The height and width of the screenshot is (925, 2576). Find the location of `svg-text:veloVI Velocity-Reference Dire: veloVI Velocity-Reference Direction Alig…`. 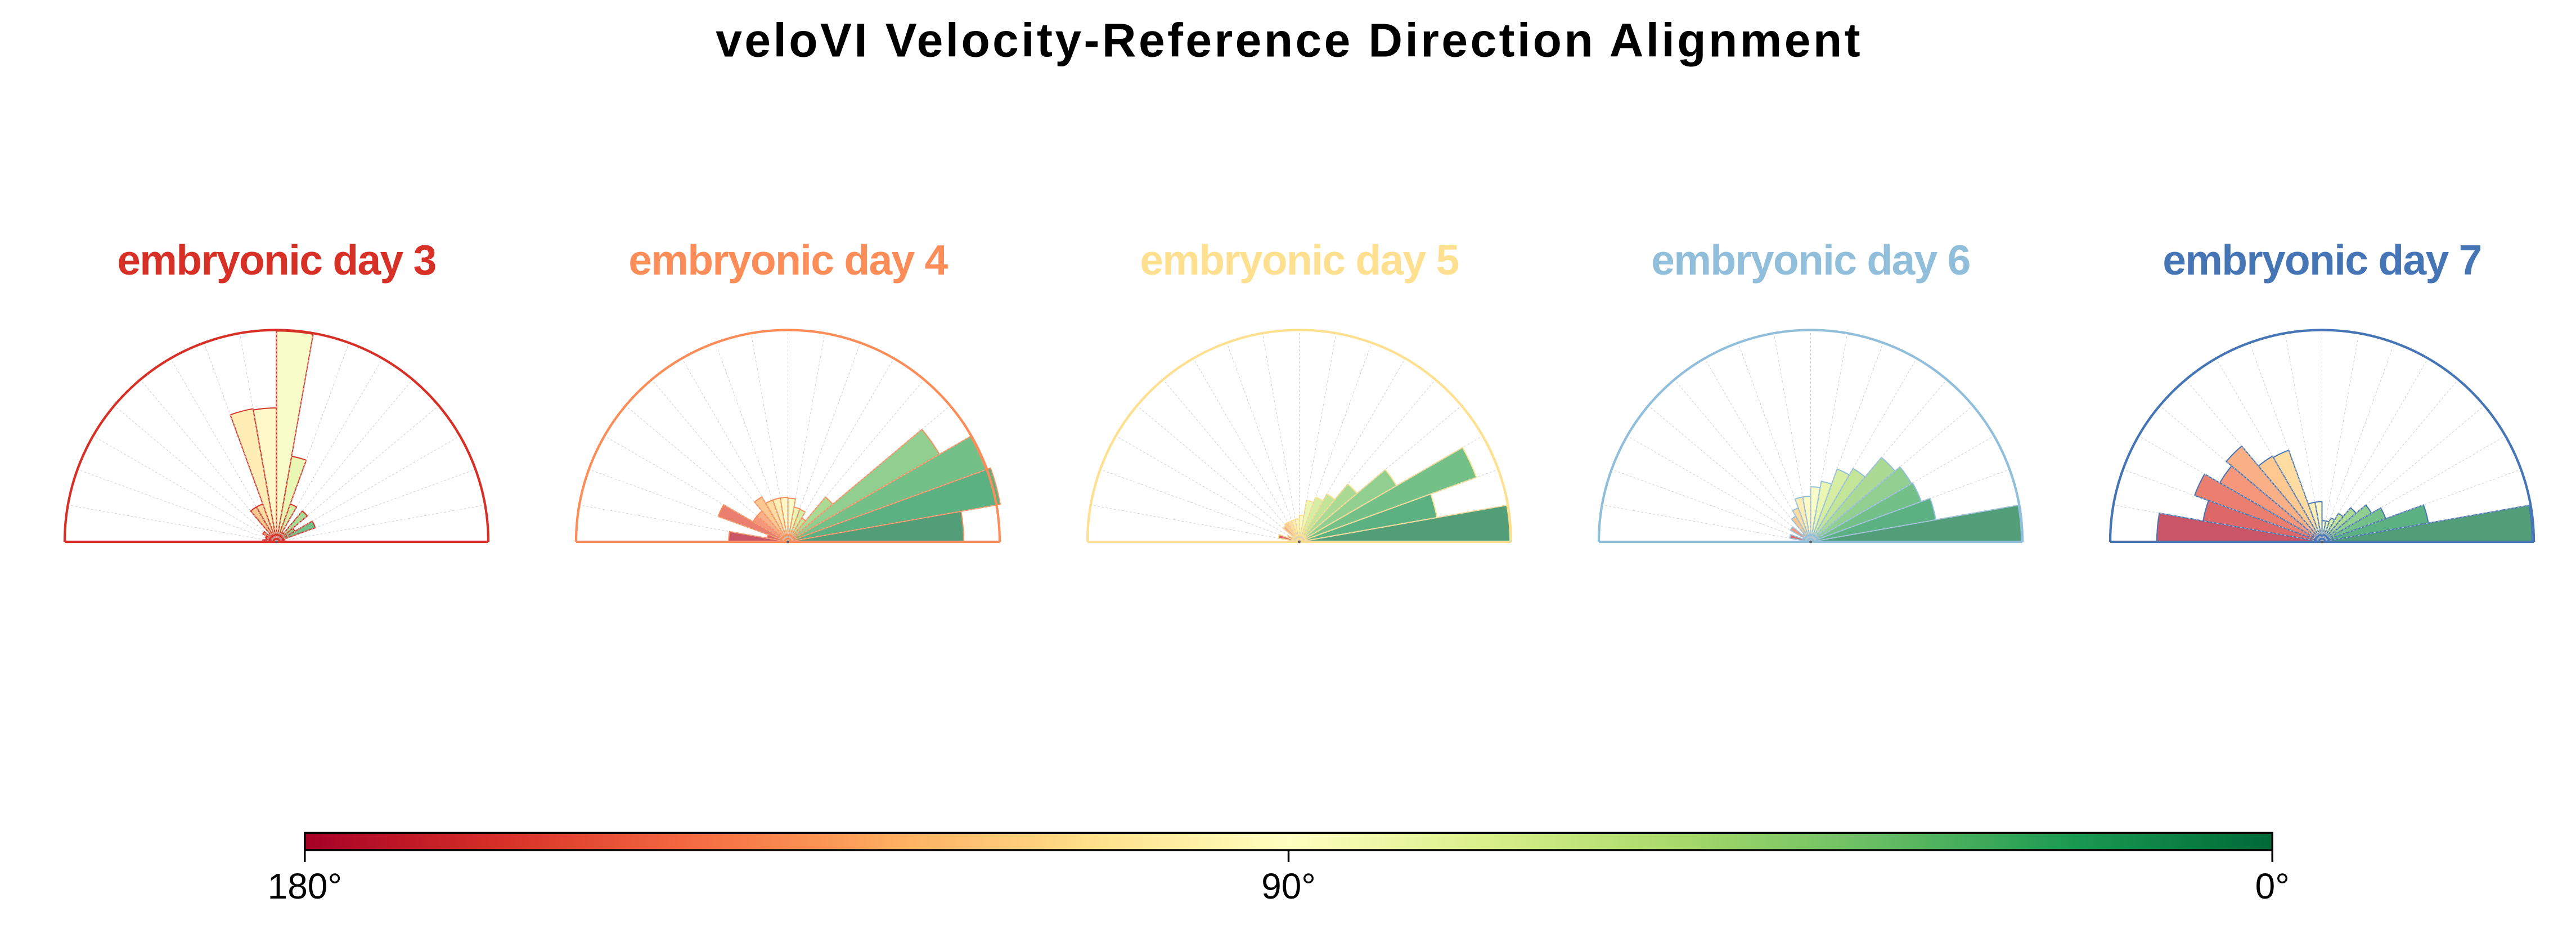

svg-text:veloVI Velocity-Reference Dire: veloVI Velocity-Reference Direction Alig… is located at coordinates (1289, 40).